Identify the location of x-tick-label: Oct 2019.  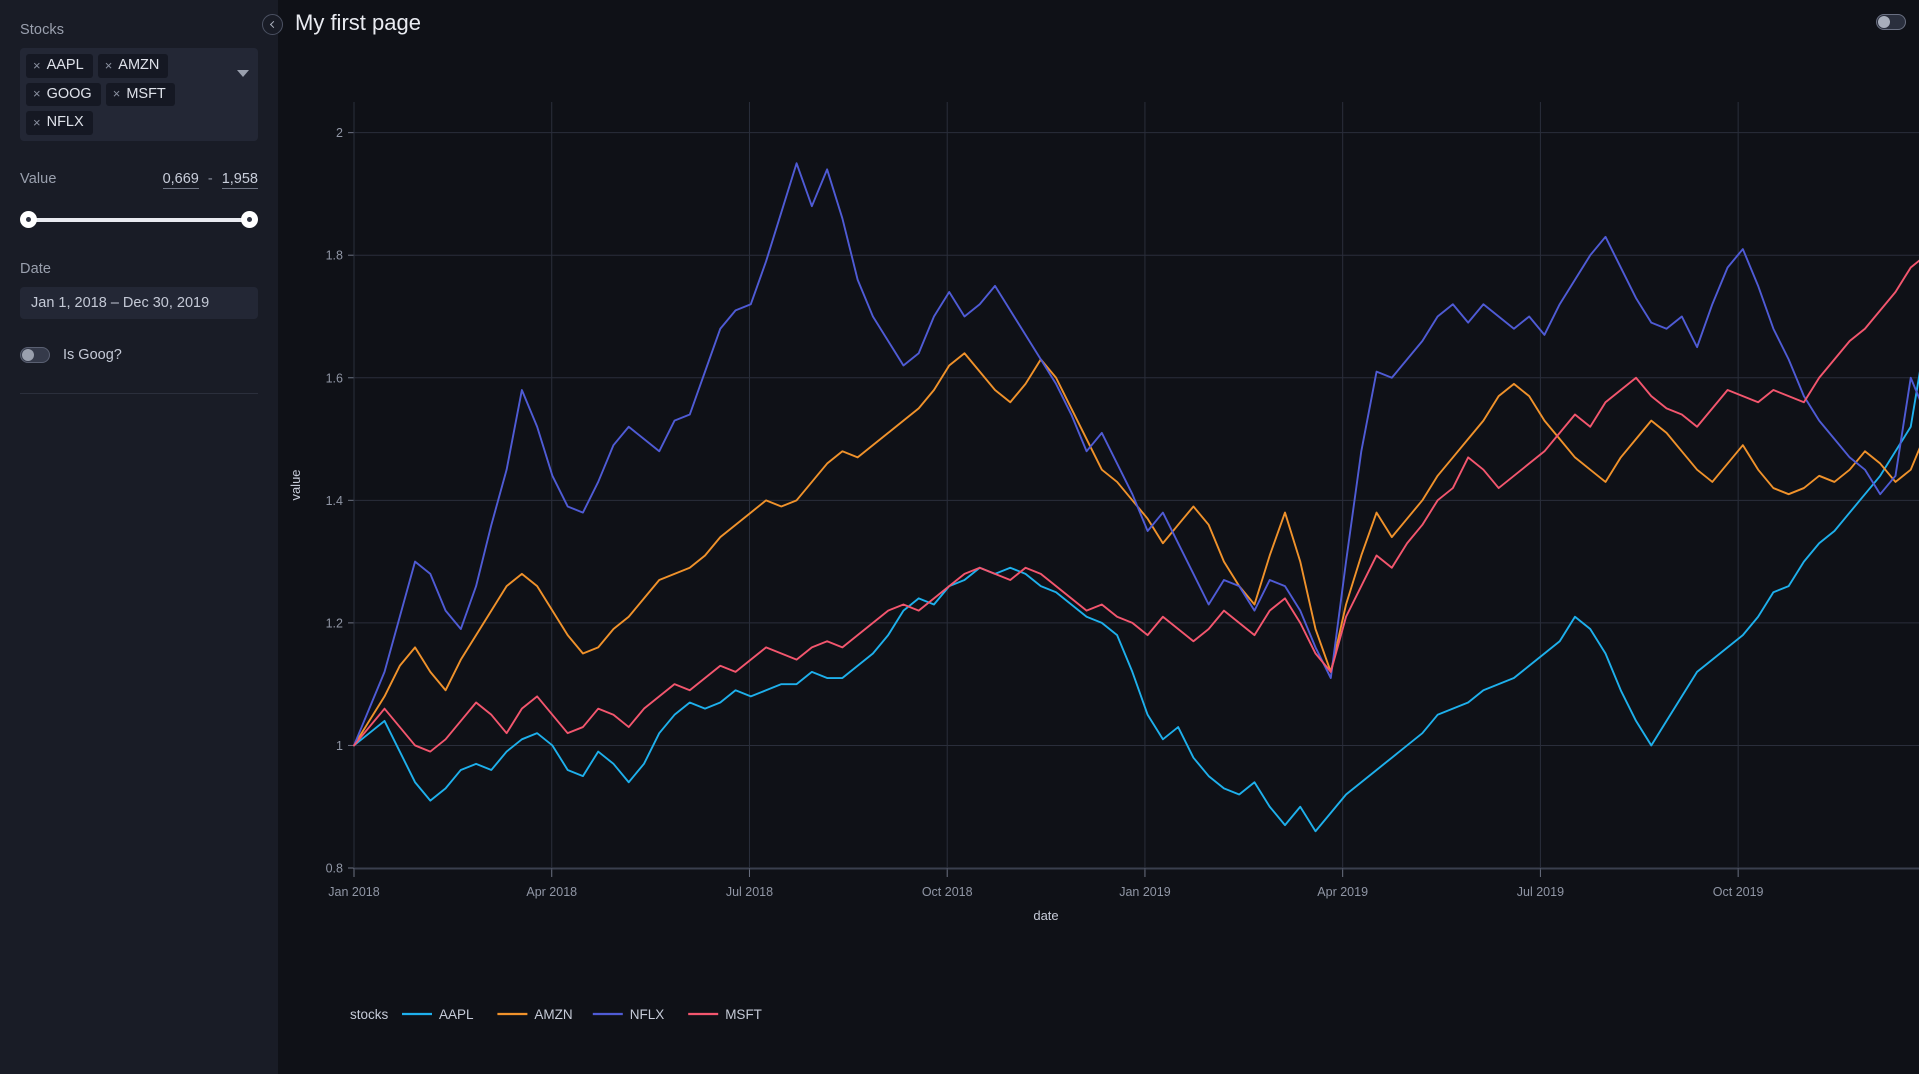
(1738, 892).